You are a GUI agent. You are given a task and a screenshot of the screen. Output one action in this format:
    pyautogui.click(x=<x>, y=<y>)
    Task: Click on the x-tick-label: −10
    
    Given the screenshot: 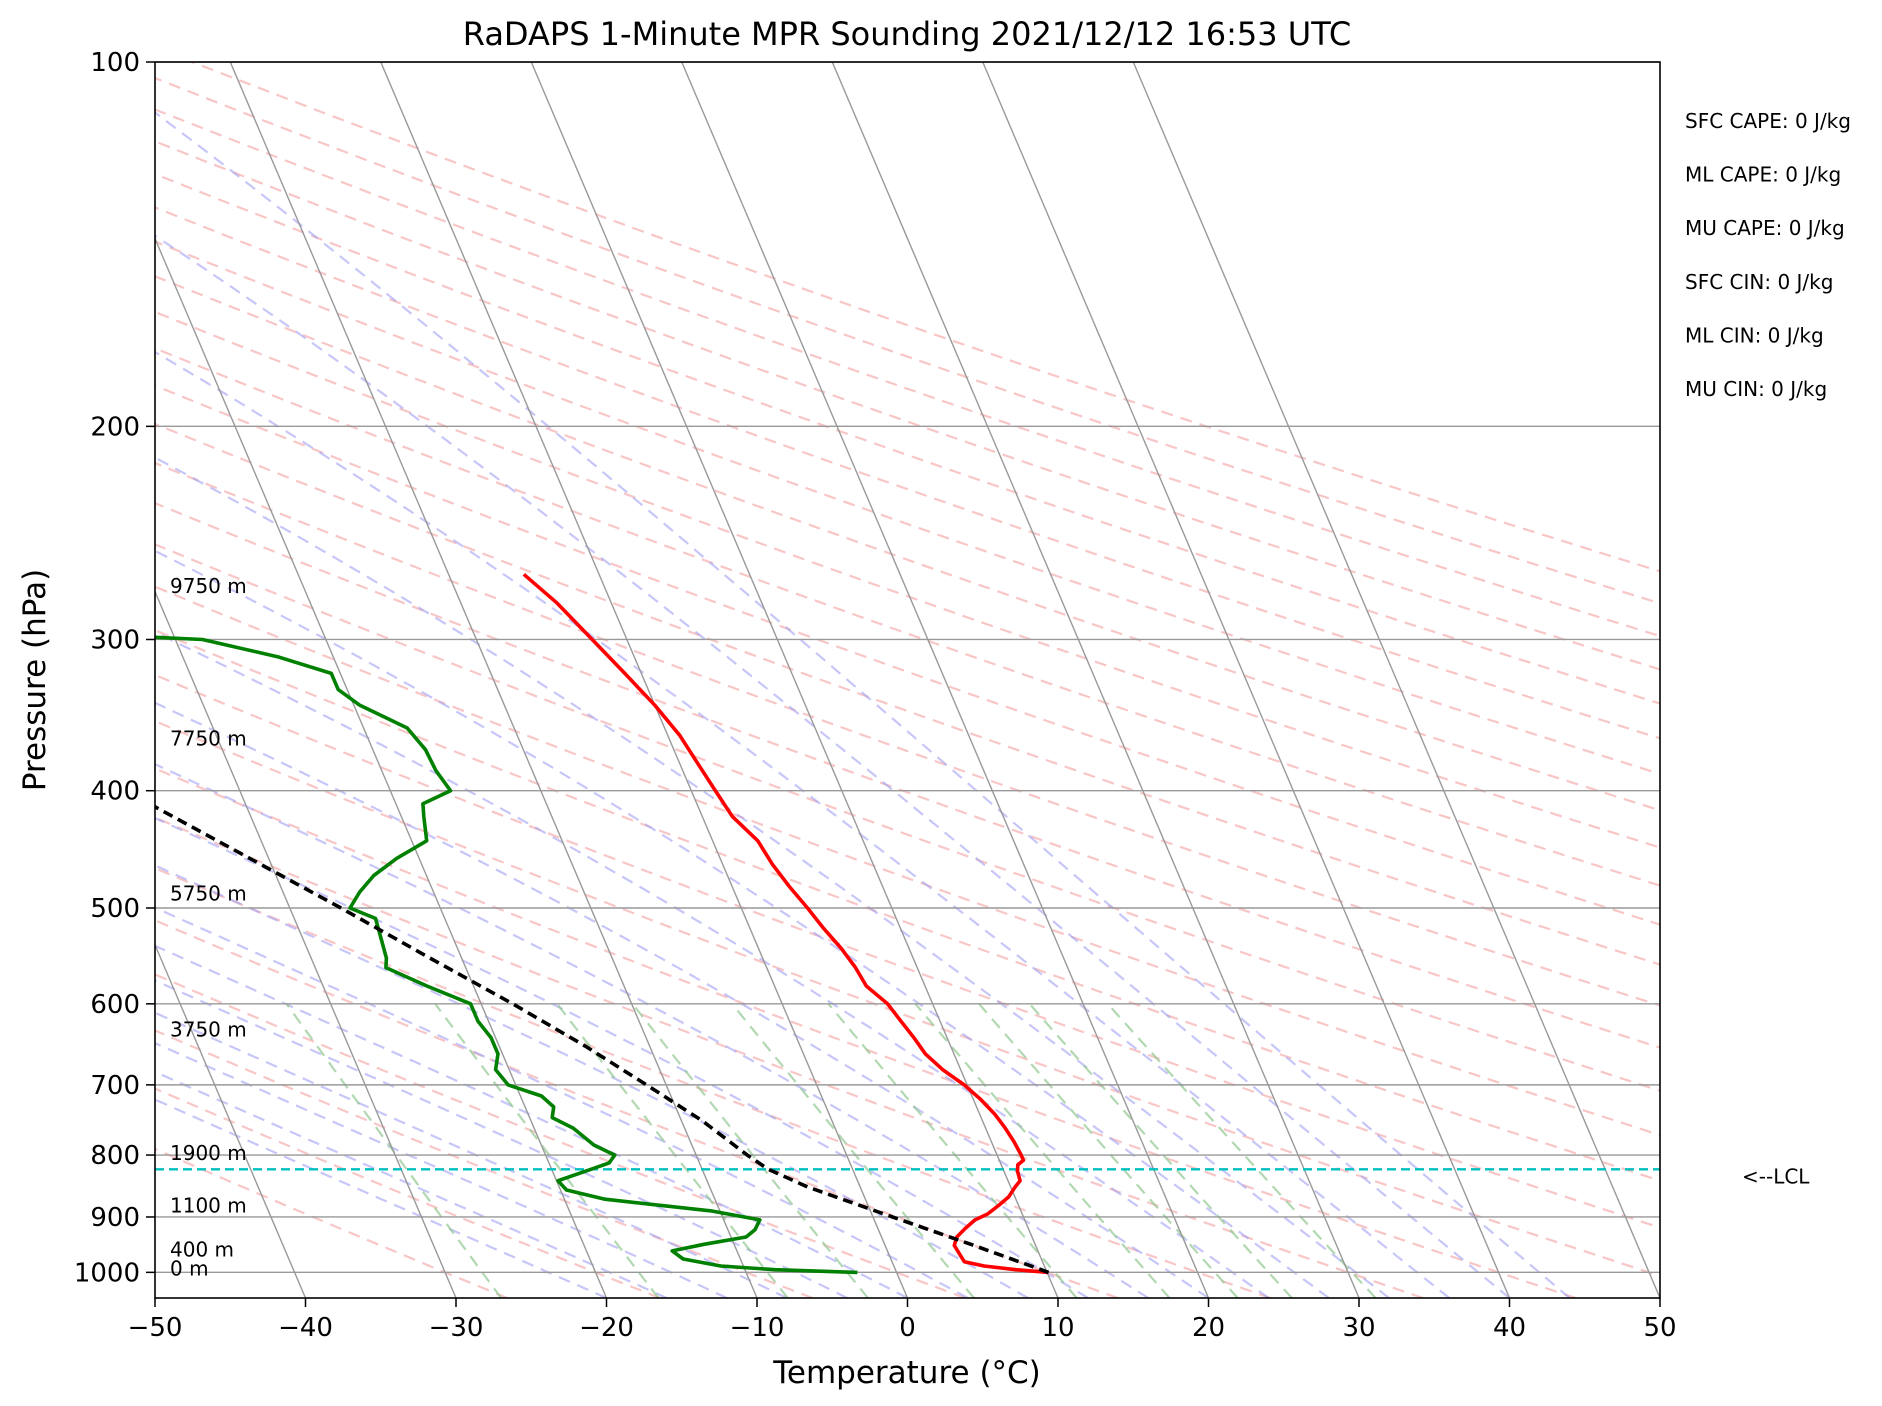 What is the action you would take?
    pyautogui.click(x=757, y=1328)
    